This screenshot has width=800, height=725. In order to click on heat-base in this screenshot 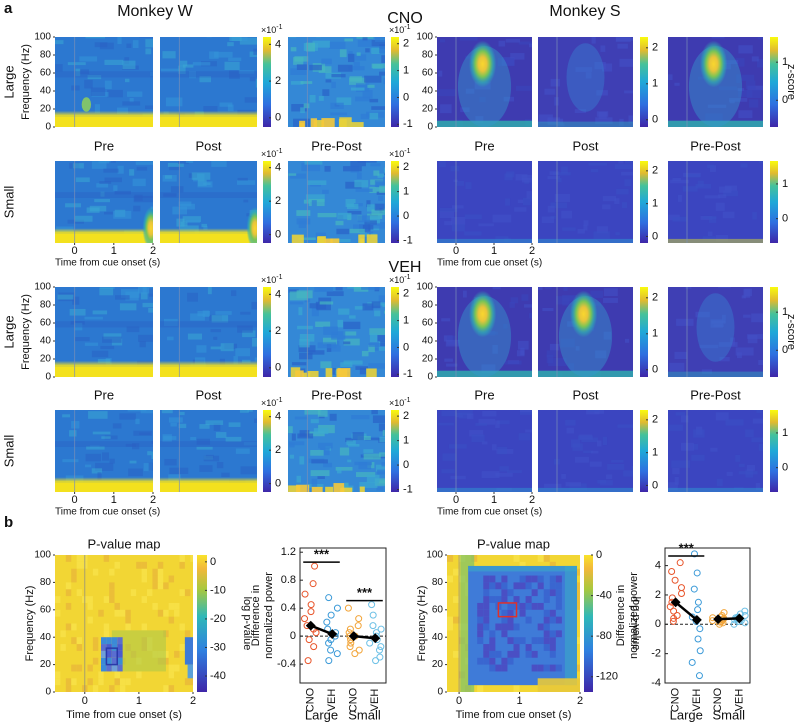, I will do `click(484, 202)`.